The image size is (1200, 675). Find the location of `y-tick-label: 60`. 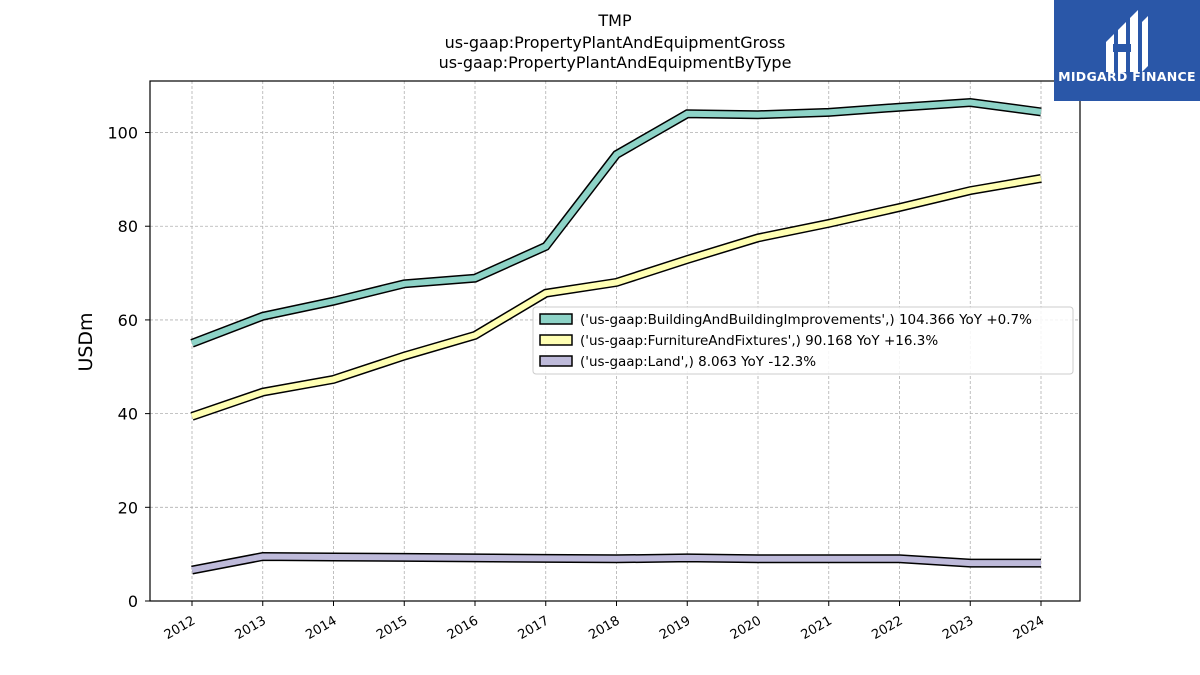

y-tick-label: 60 is located at coordinates (128, 320).